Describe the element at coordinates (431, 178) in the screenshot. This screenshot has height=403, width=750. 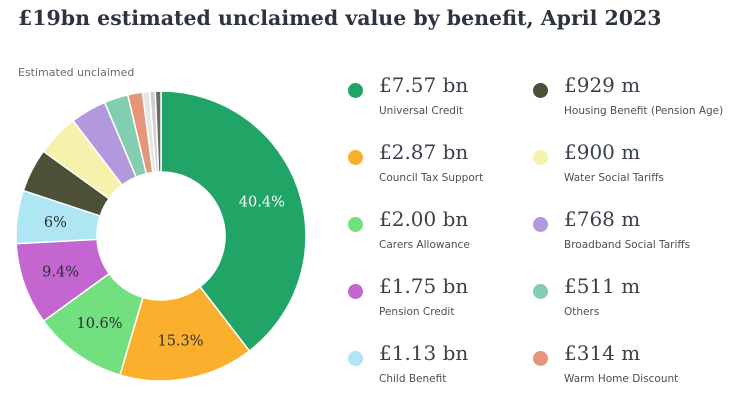
I see `legend-label: Council Tax Support` at that location.